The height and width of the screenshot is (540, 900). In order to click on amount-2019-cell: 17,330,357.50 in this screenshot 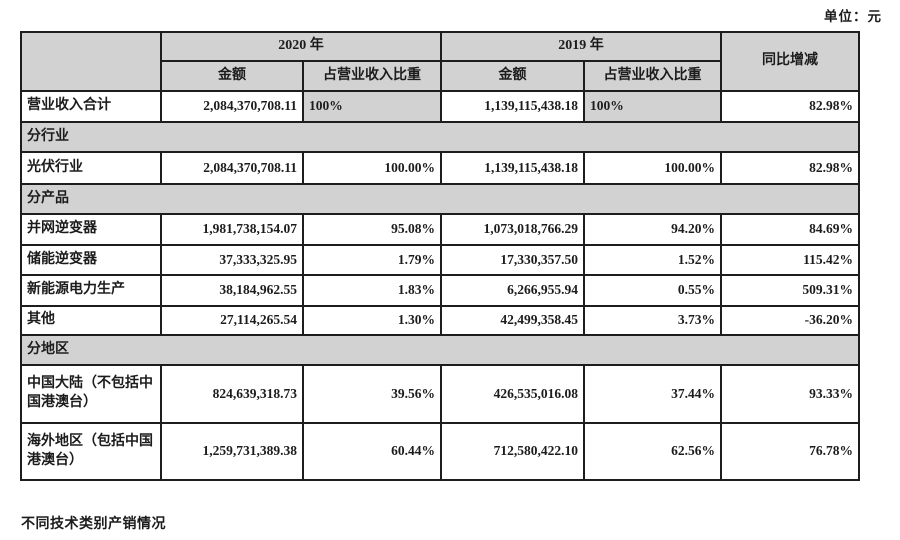, I will do `click(512, 260)`.